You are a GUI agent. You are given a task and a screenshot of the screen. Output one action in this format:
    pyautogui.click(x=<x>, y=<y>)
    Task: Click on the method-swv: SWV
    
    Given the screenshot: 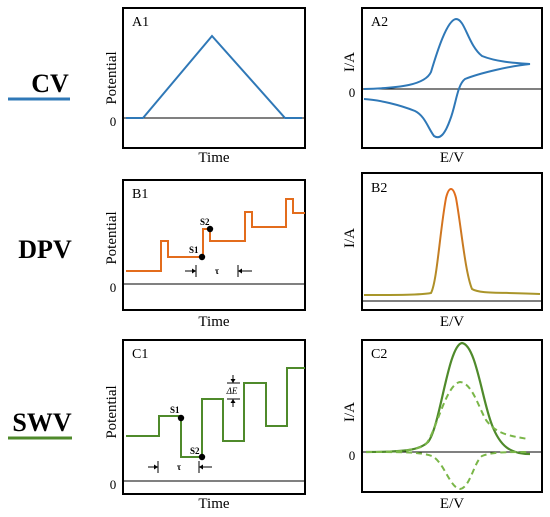 What is the action you would take?
    pyautogui.click(x=40, y=424)
    